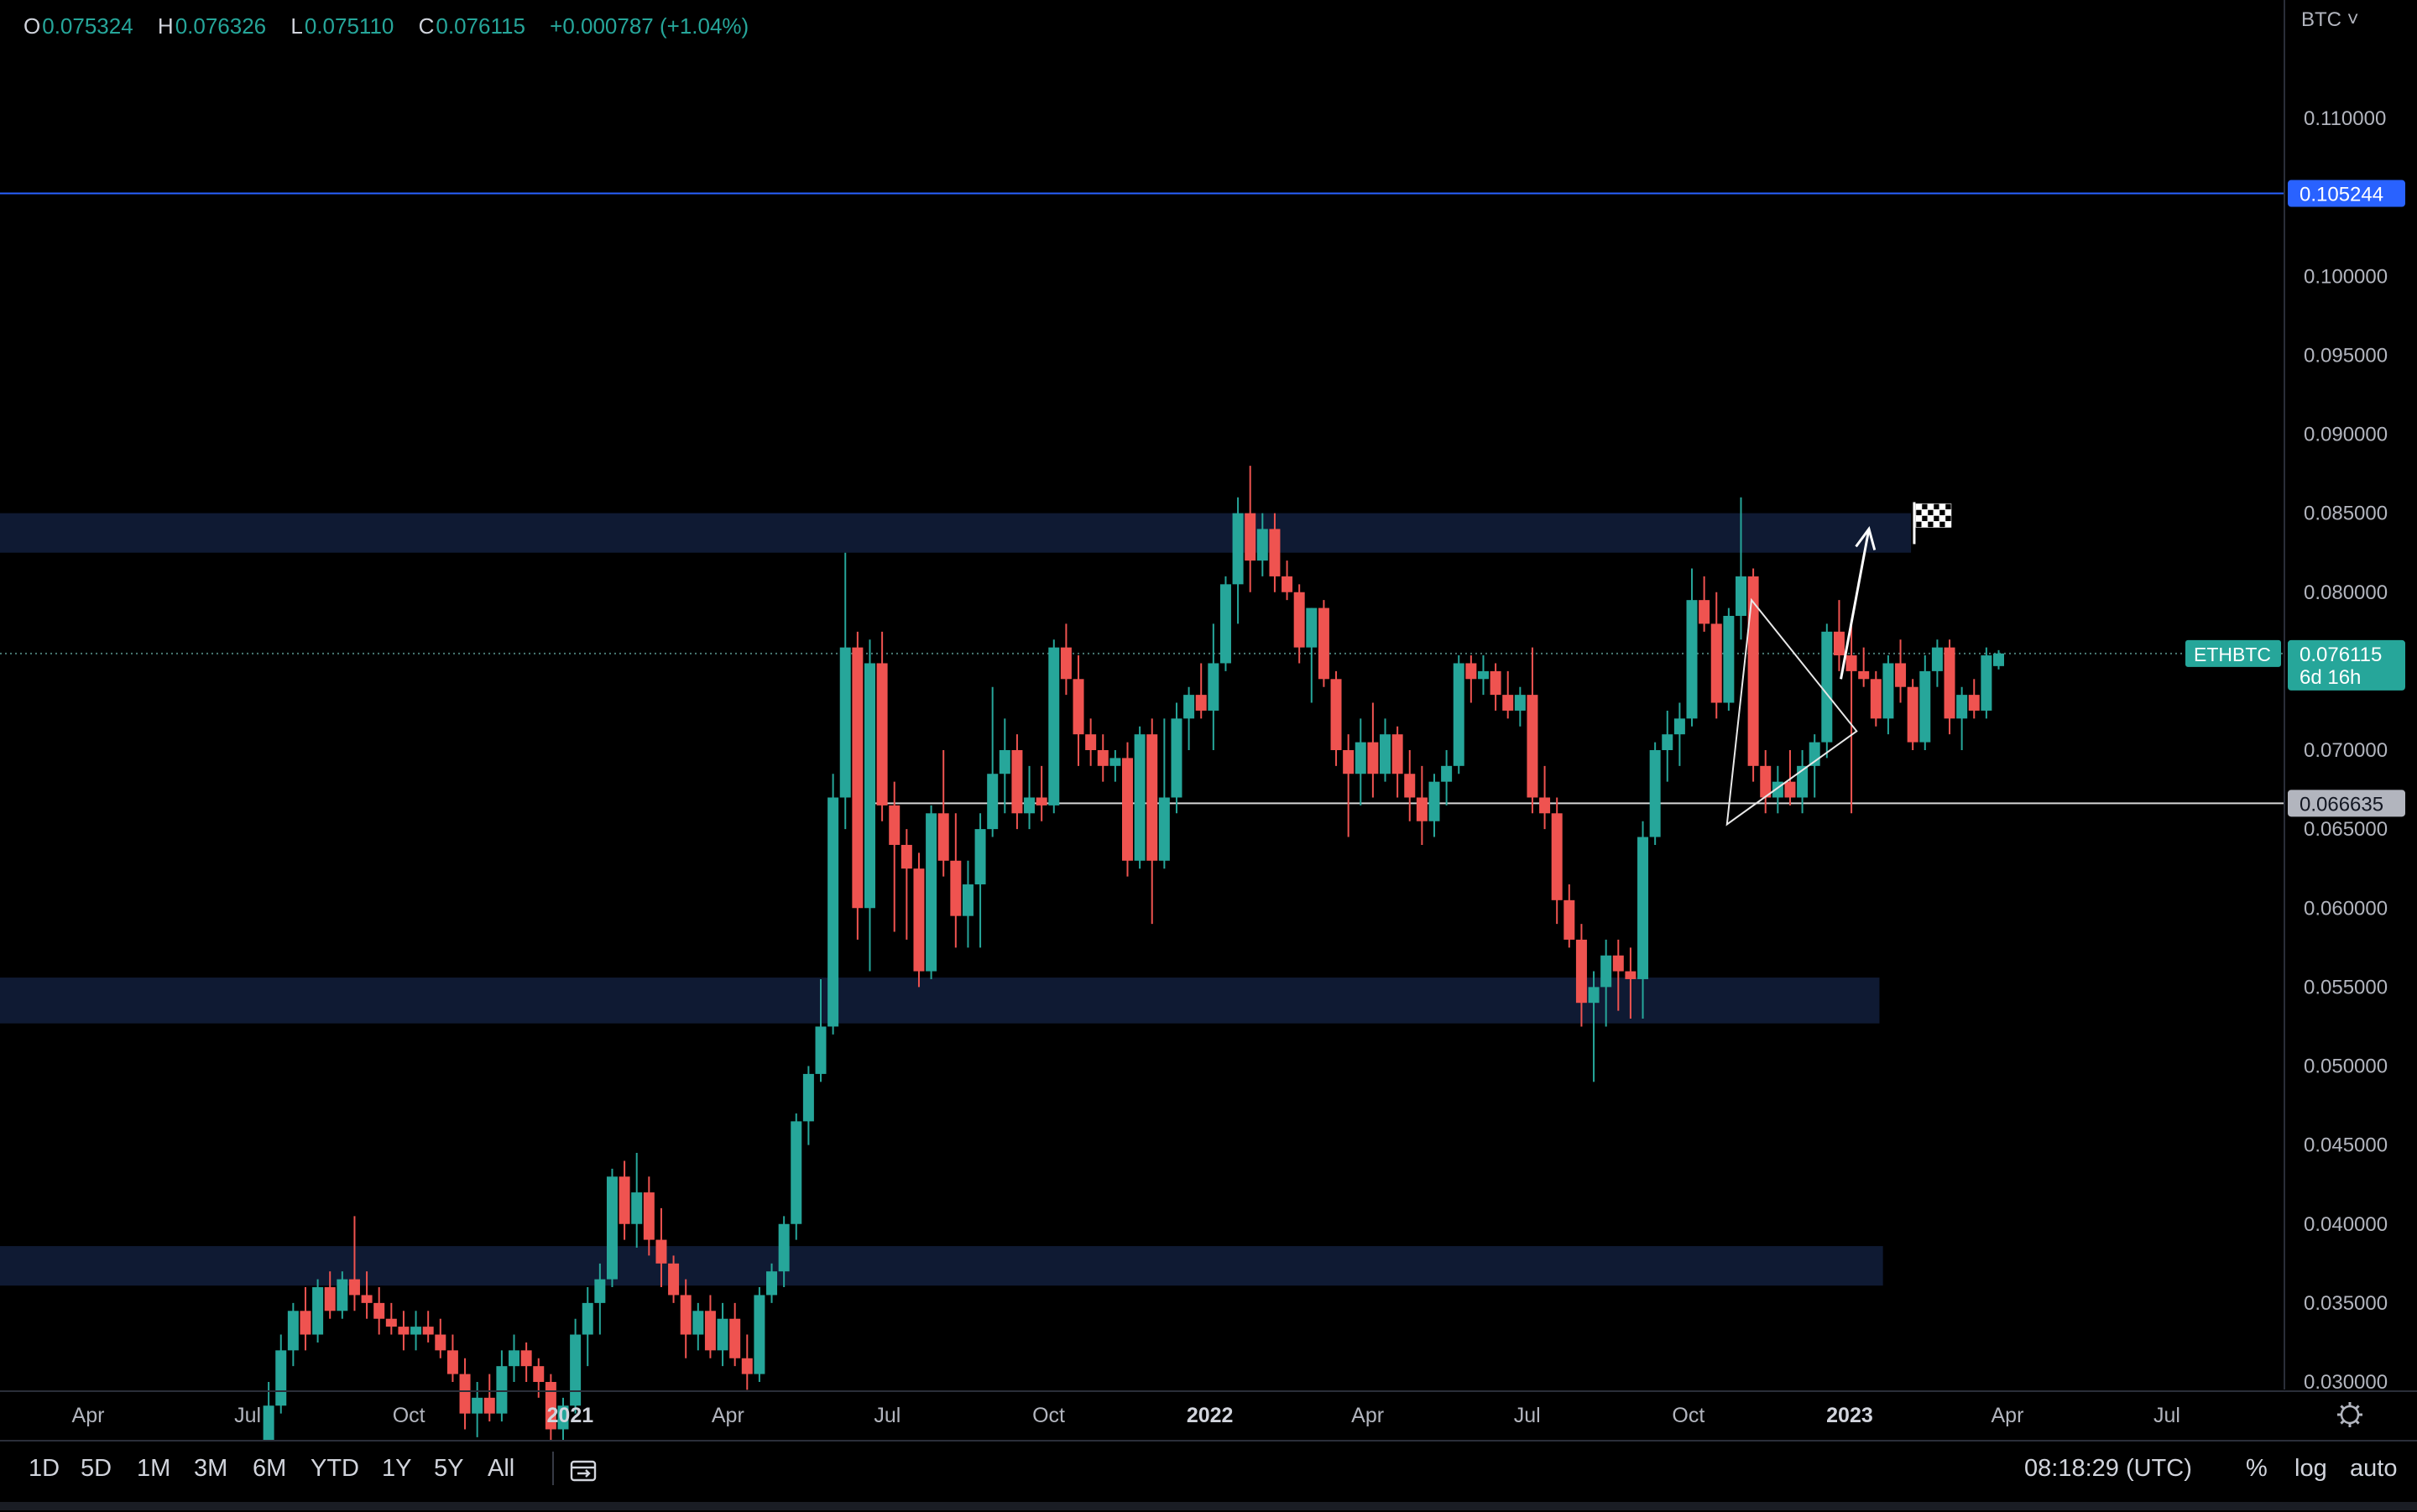 The height and width of the screenshot is (1512, 2417). I want to click on currency-menu: BTC ˅, so click(2330, 20).